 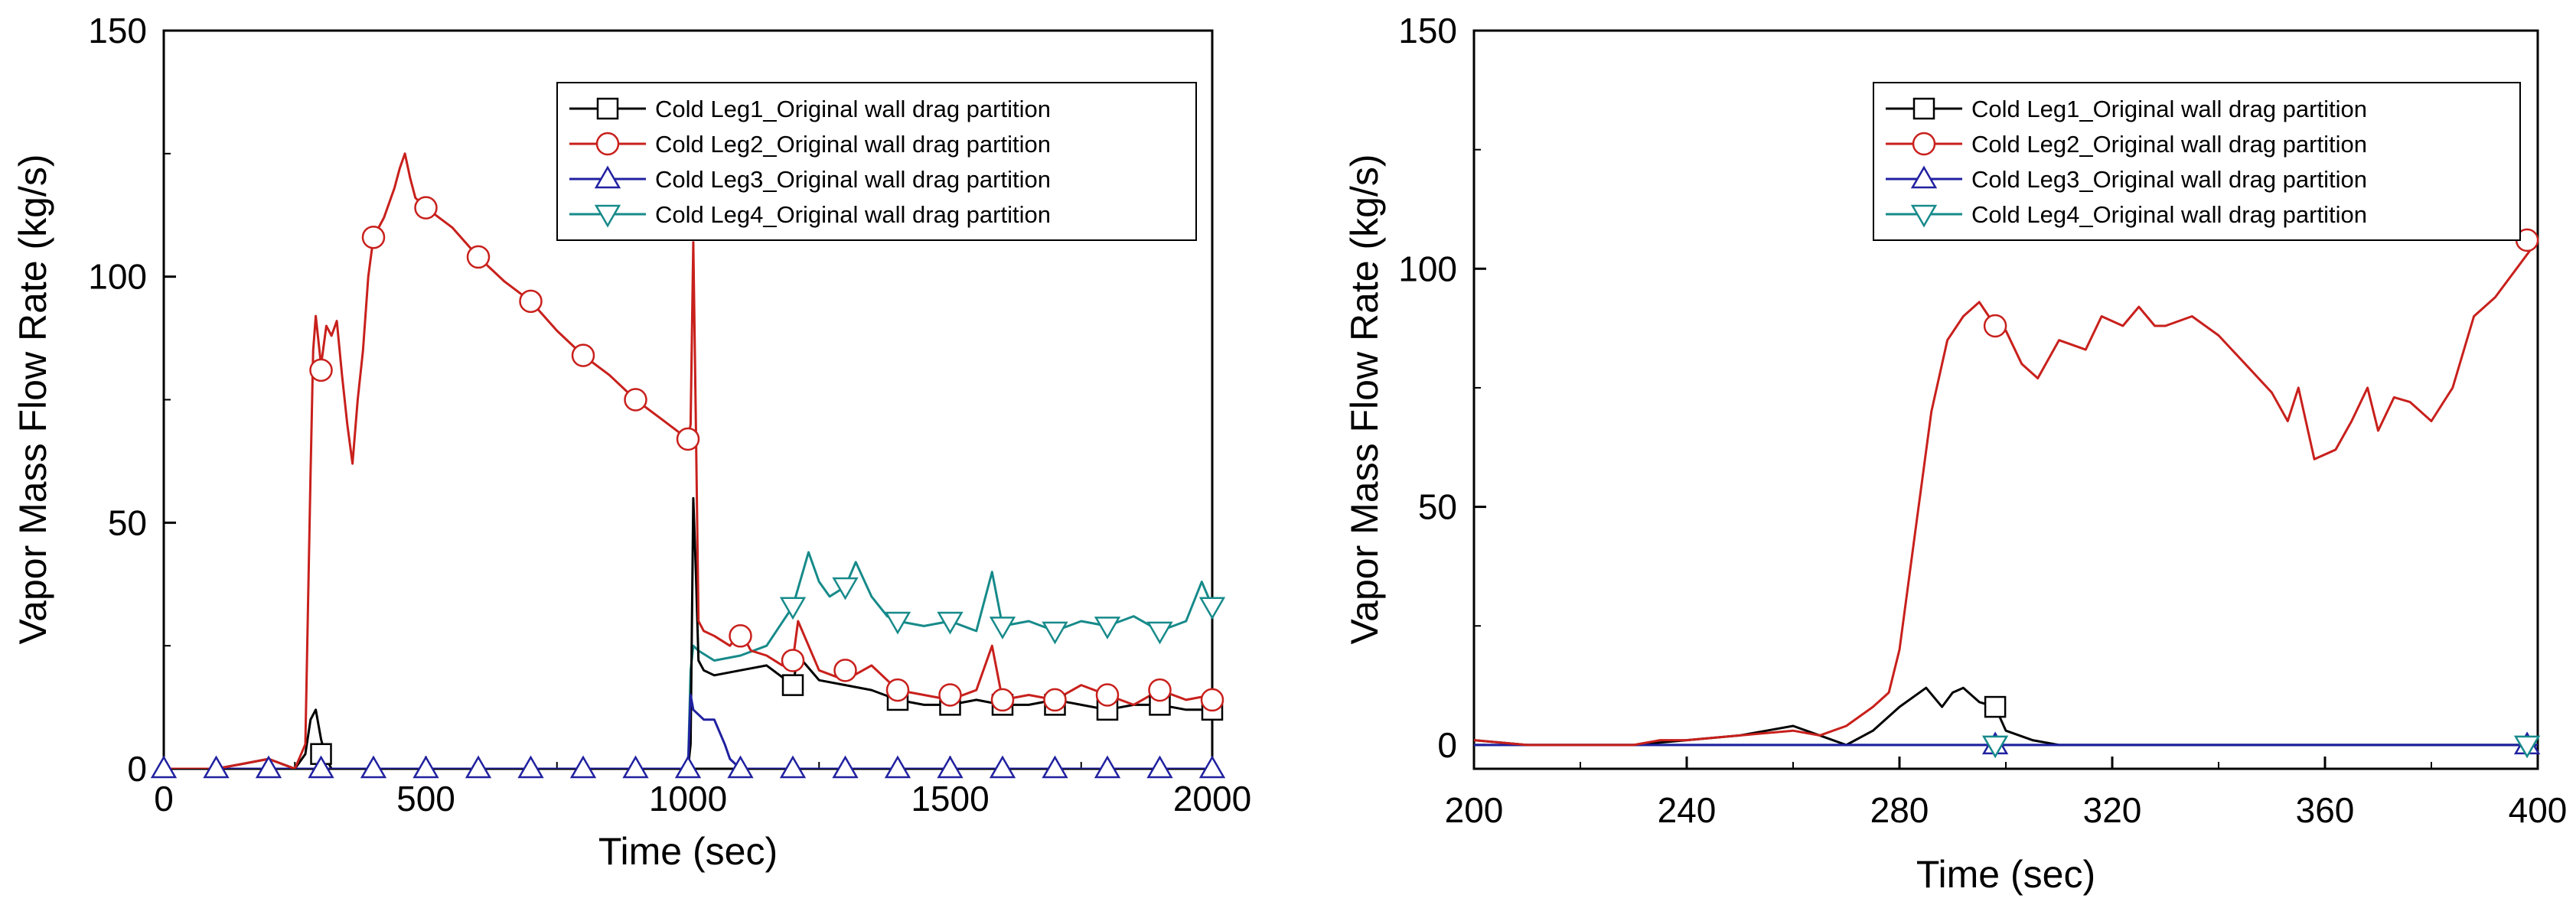 I want to click on left-y-tick-label: 100, so click(x=117, y=277).